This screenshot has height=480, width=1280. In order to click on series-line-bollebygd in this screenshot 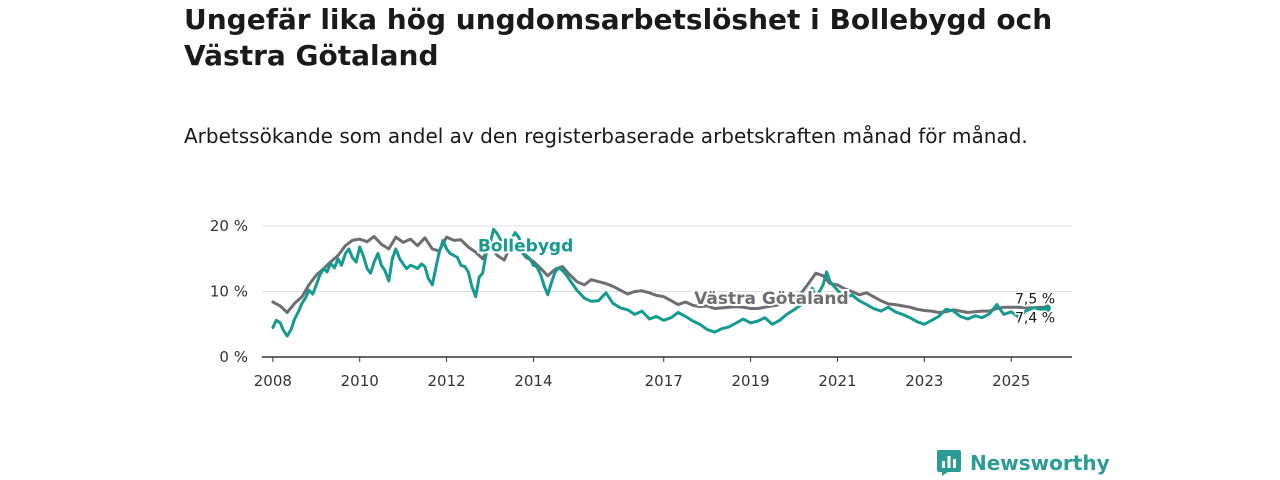, I will do `click(660, 282)`.